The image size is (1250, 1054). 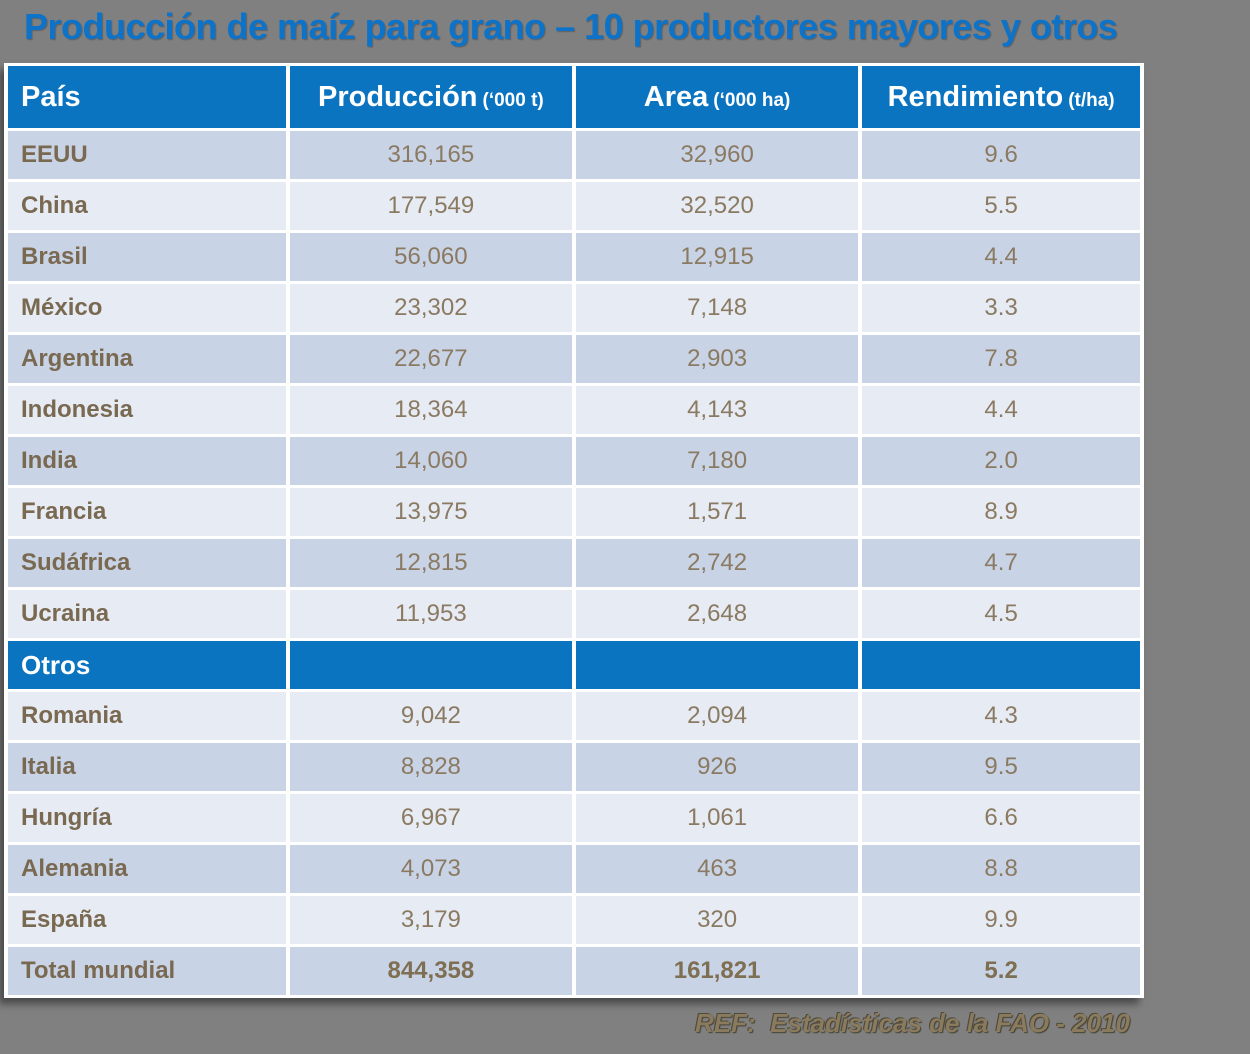 What do you see at coordinates (147, 614) in the screenshot?
I see `country-cell: Ucraina` at bounding box center [147, 614].